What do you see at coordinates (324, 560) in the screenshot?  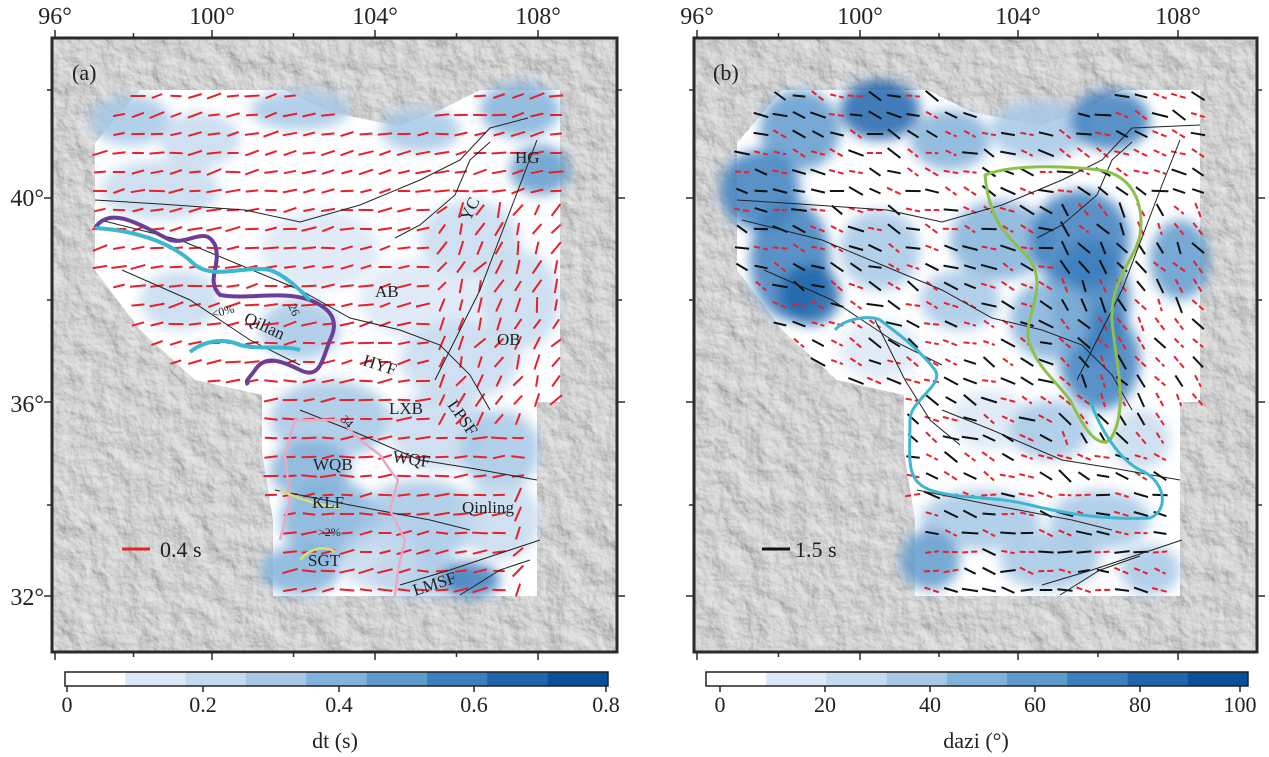 I see `map-label-sgt: SGT` at bounding box center [324, 560].